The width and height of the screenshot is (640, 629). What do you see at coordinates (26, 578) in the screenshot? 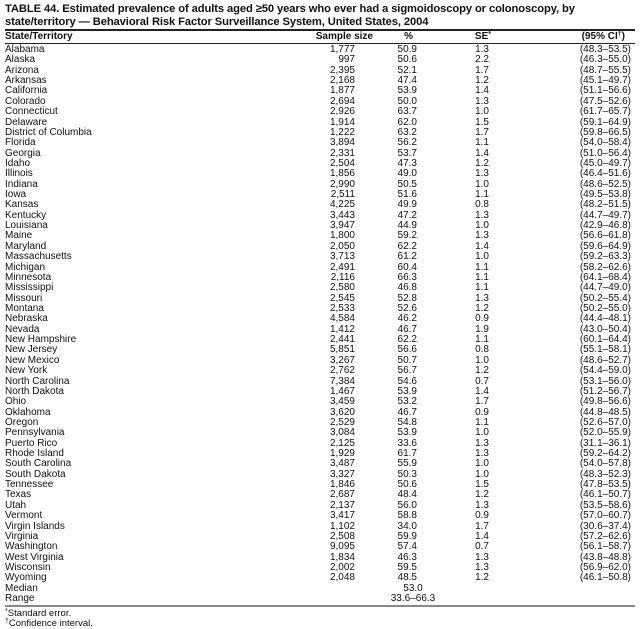
I see `state-name: Wyoming` at bounding box center [26, 578].